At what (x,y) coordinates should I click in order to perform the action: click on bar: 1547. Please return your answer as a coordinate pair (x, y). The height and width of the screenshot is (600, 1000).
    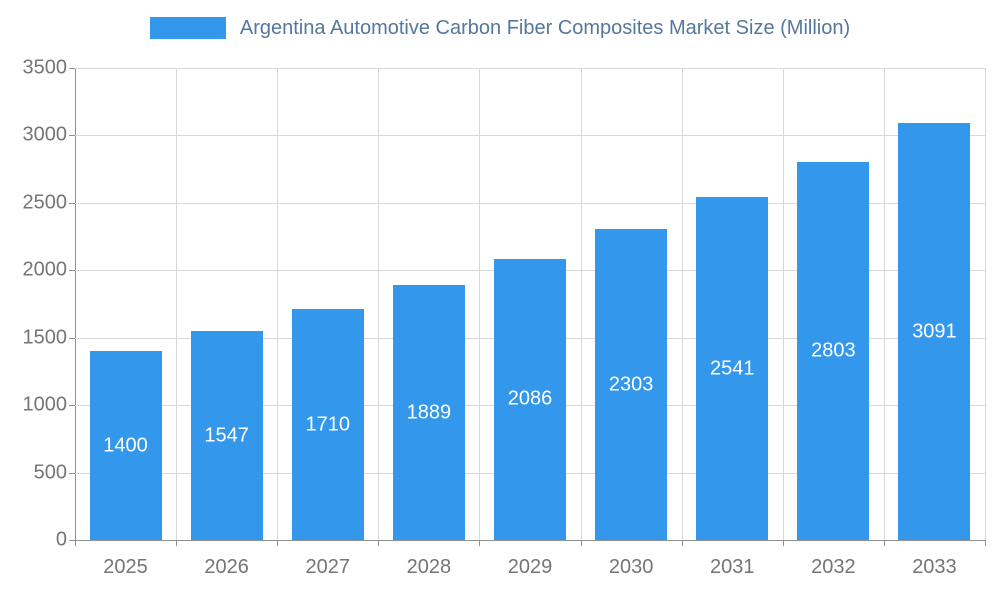
    Looking at the image, I should click on (226, 435).